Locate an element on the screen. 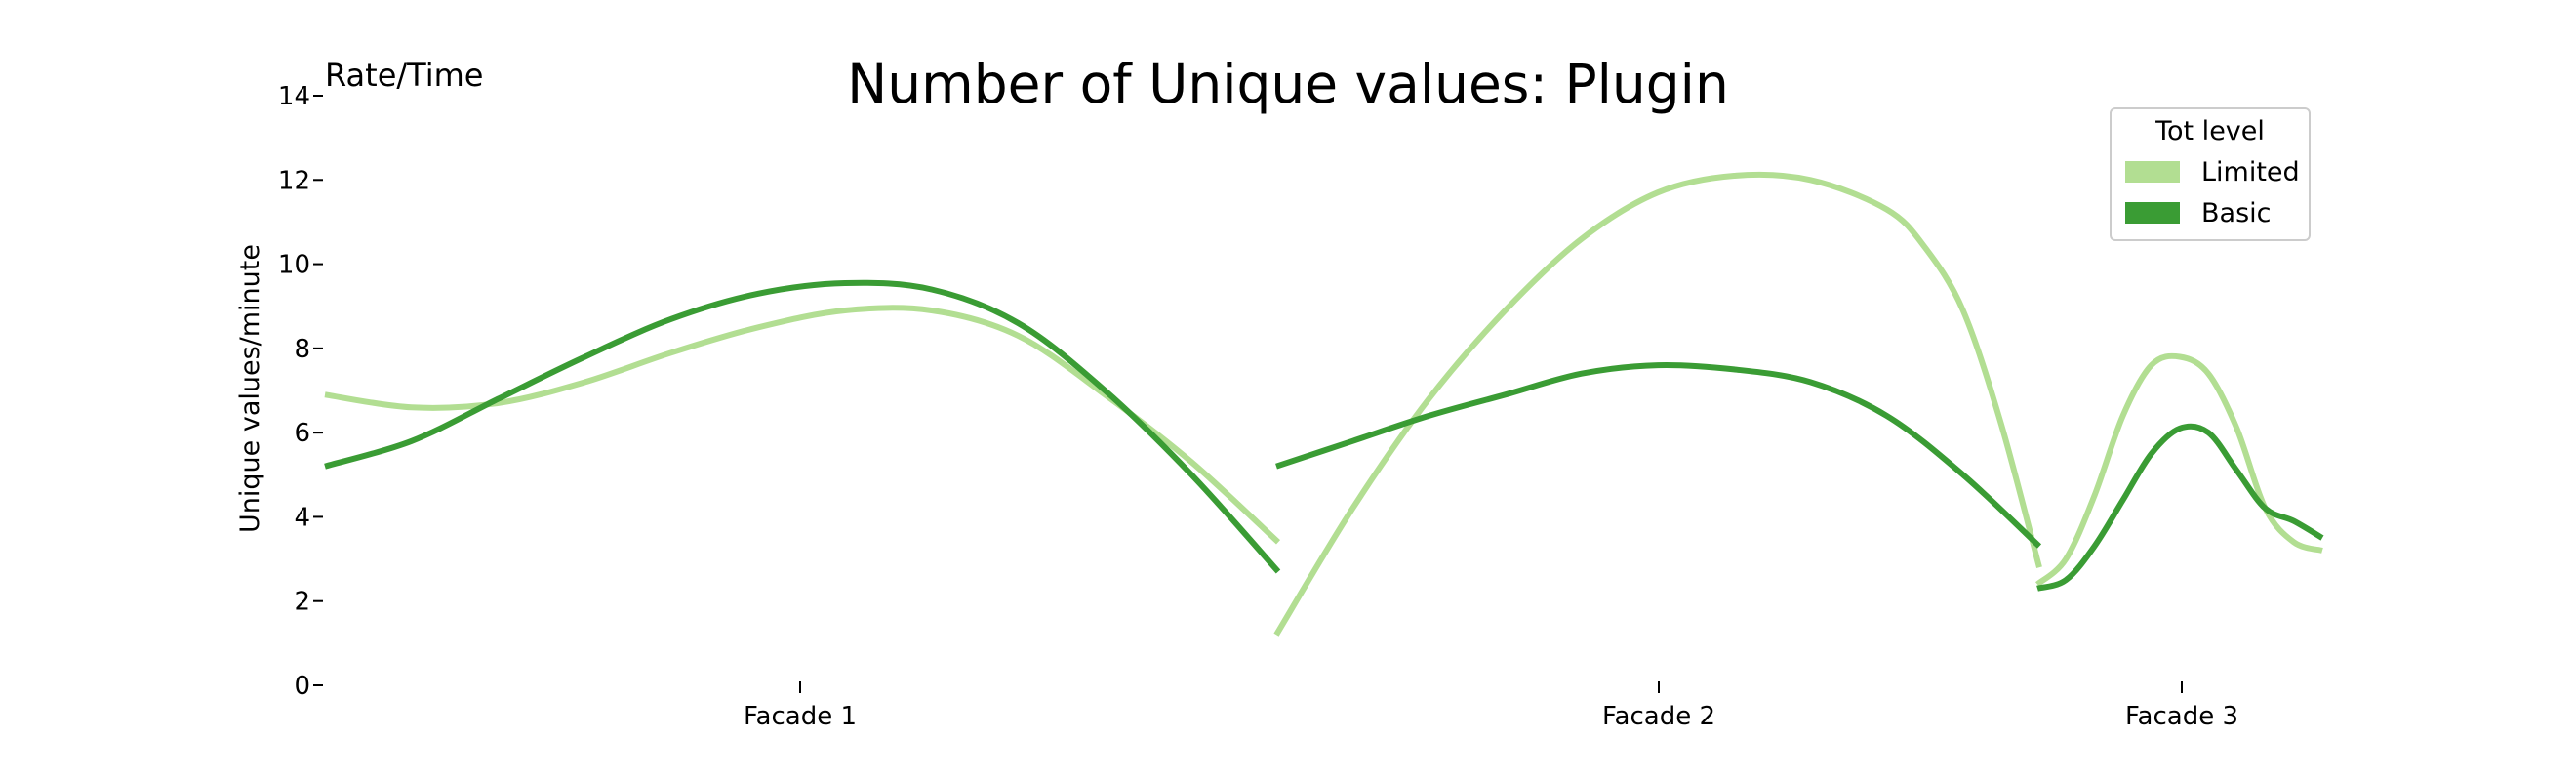  y-tick-label: 14 is located at coordinates (294, 96).